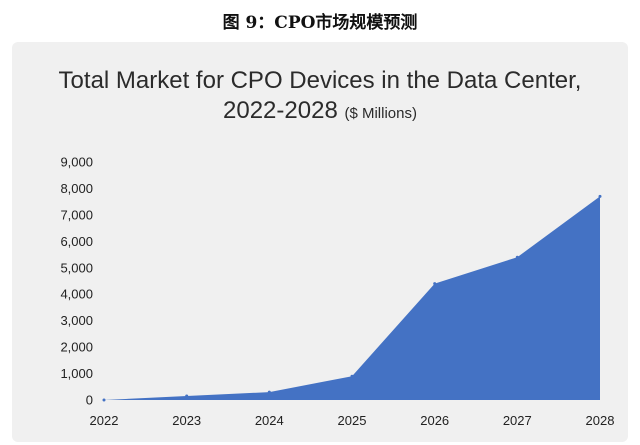  Describe the element at coordinates (89, 400) in the screenshot. I see `y-tick-label: 0` at that location.